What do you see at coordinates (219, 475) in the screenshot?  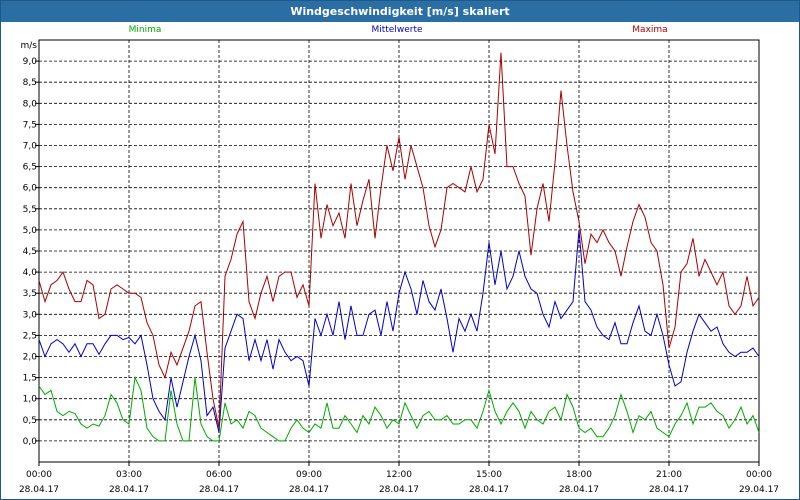 I see `x-tick-time-label: 06:00` at bounding box center [219, 475].